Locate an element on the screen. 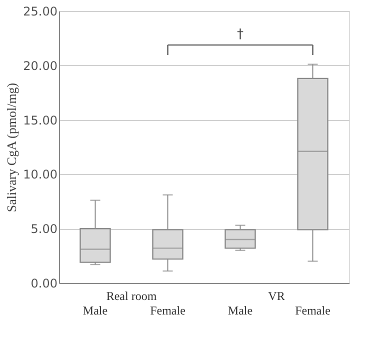  y-tick-label: 0.00 is located at coordinates (44, 283).